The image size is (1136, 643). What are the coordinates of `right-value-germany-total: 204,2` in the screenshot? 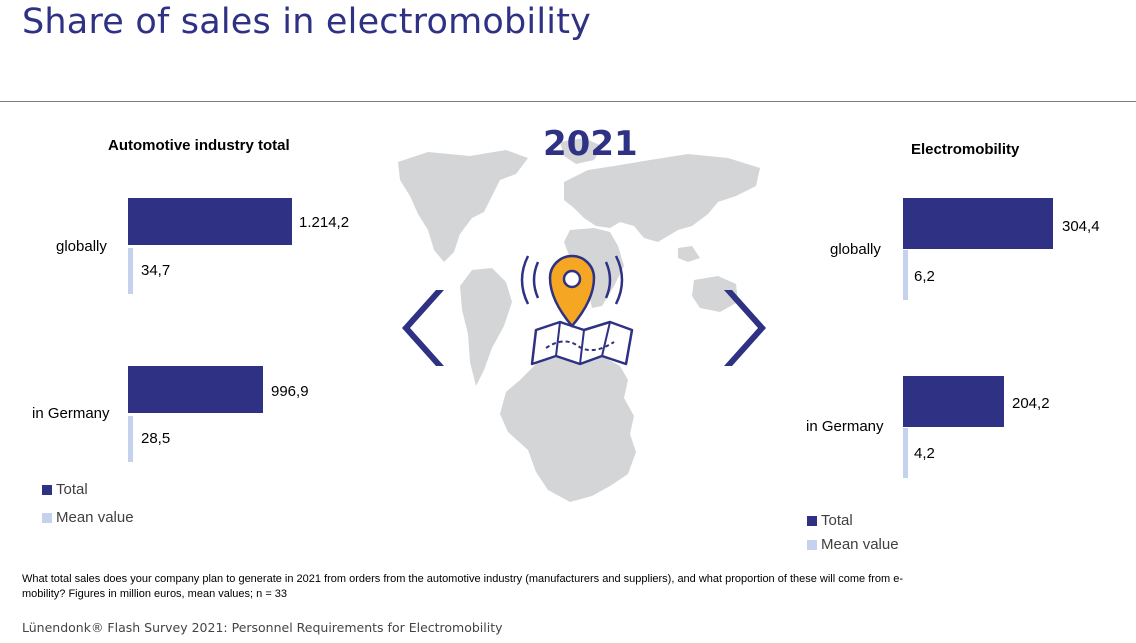 It's located at (1031, 403).